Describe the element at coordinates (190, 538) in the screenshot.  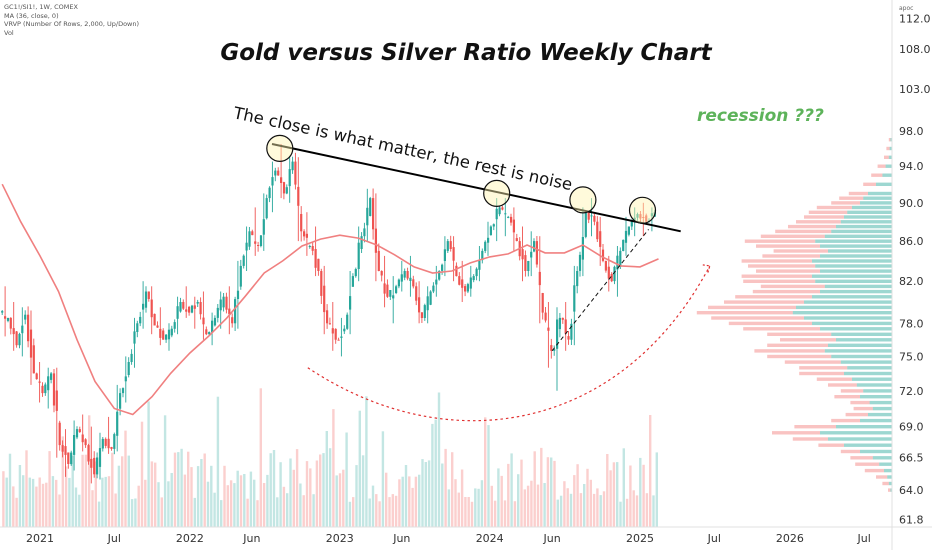
I see `x-tick-label: 2022` at that location.